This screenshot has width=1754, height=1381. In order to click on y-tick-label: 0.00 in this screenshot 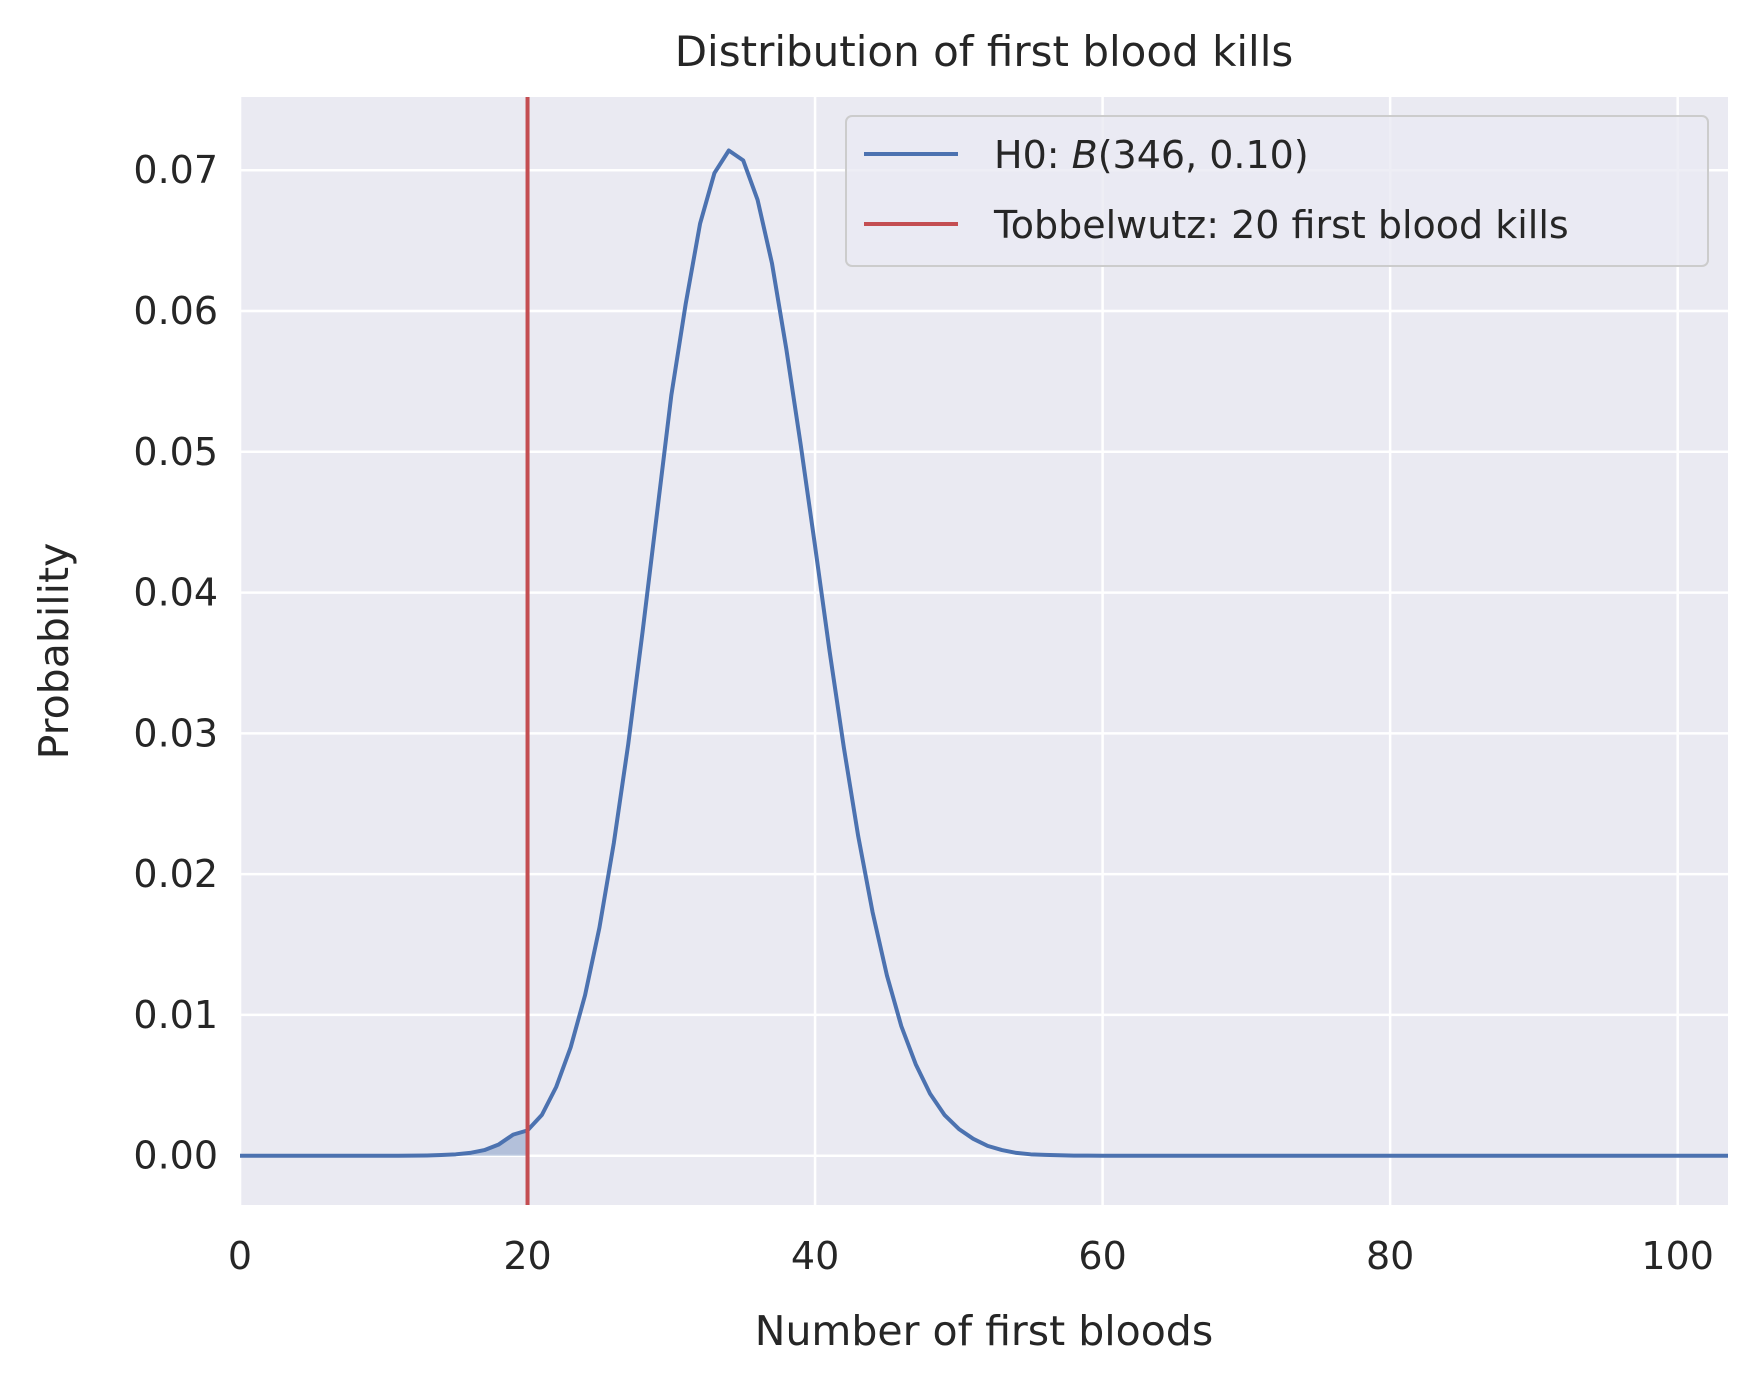, I will do `click(175, 1156)`.